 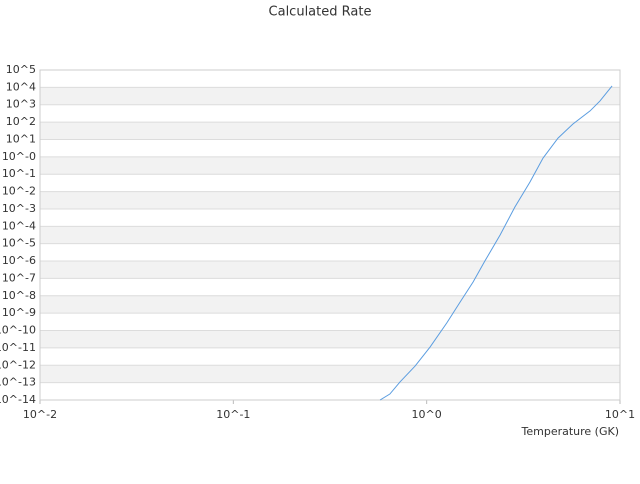 I want to click on y-tick-label: 10^5, so click(x=21, y=69).